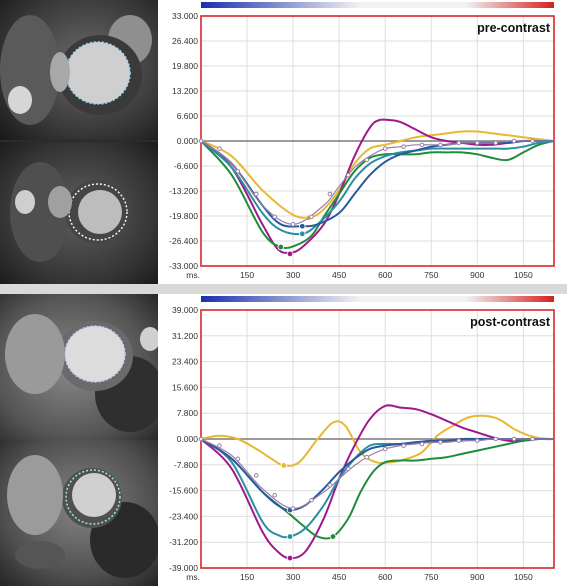  What do you see at coordinates (284, 465) in the screenshot?
I see `series-marker-yellow` at bounding box center [284, 465].